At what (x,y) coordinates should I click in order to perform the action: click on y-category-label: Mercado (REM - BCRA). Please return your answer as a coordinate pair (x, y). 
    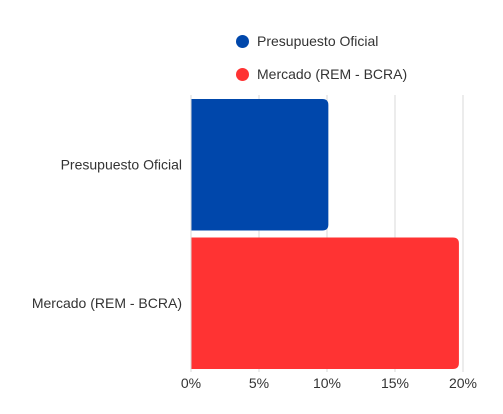
    Looking at the image, I should click on (107, 303).